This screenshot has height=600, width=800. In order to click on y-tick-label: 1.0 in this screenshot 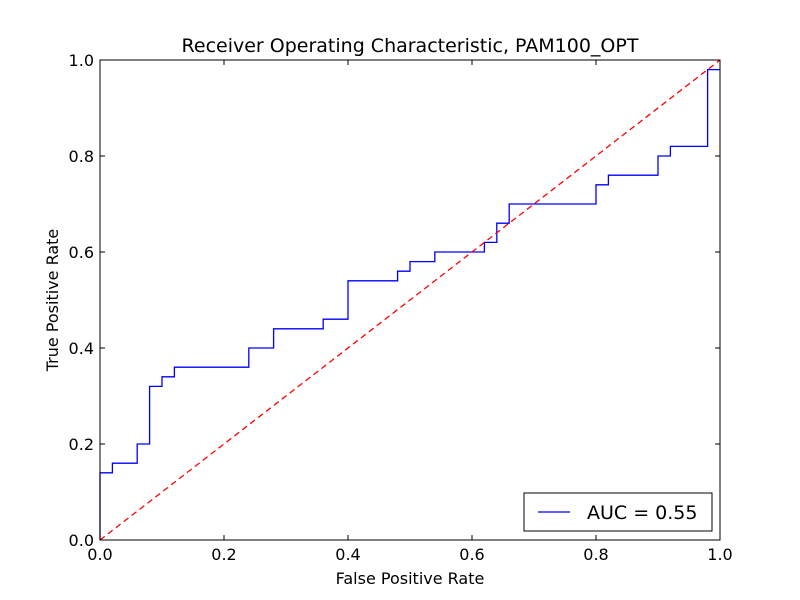, I will do `click(81, 60)`.